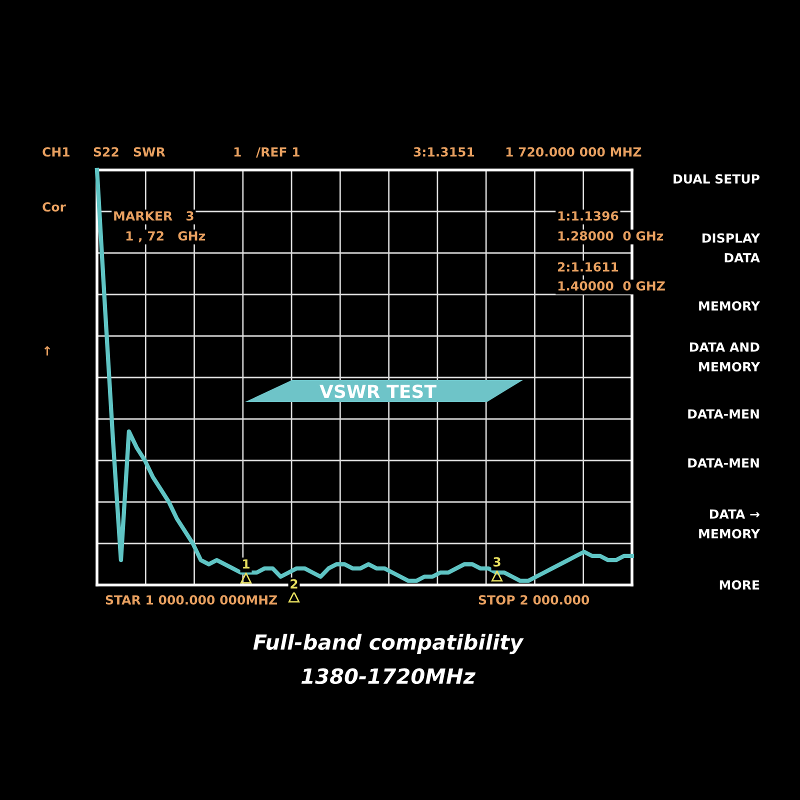  Describe the element at coordinates (150, 152) in the screenshot. I see `text: SWR` at that location.